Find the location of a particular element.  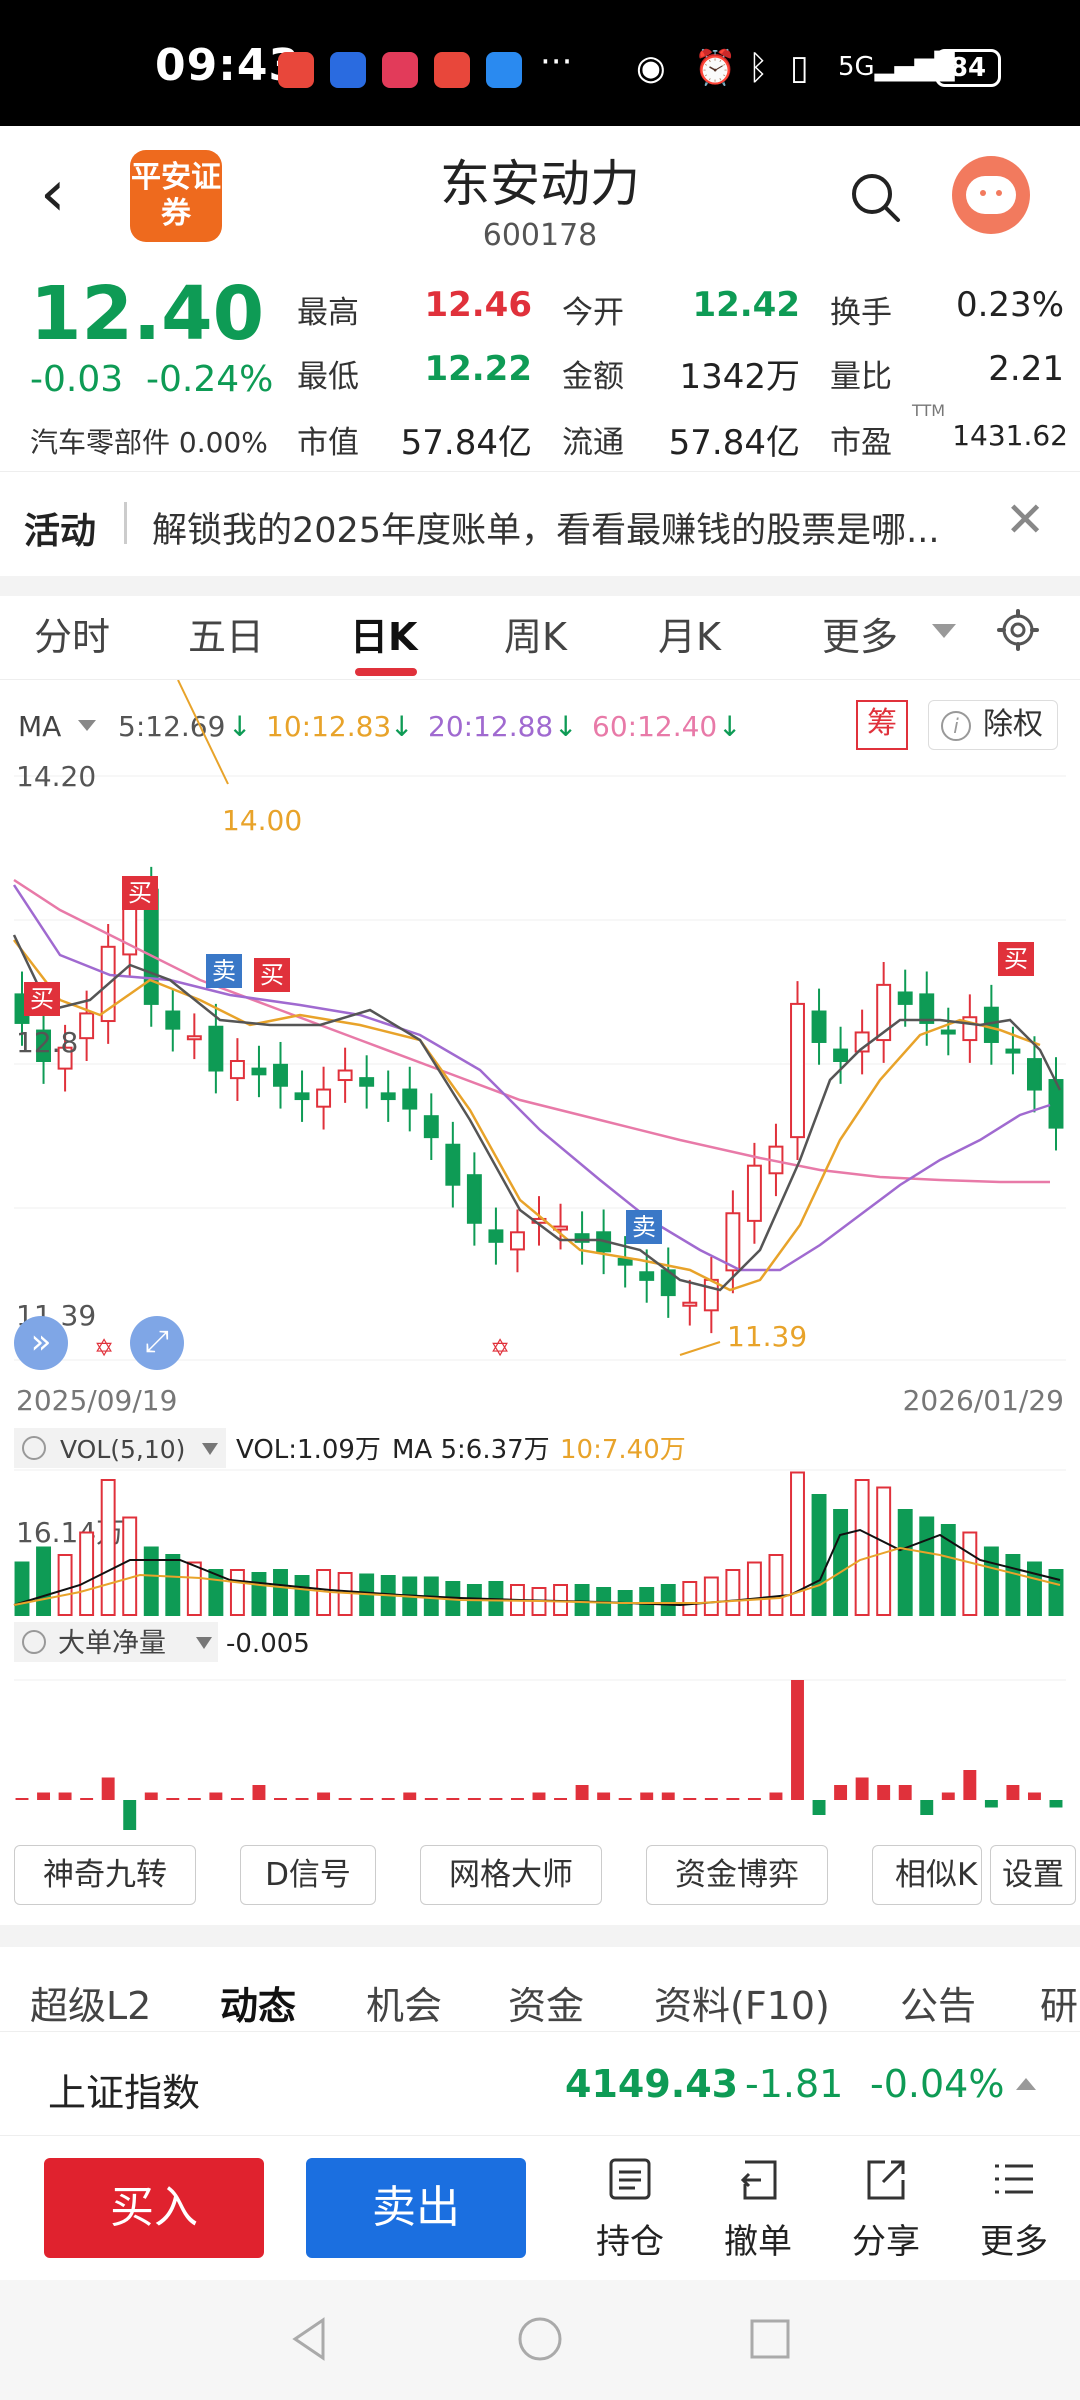

vol-indicator-label: VOL(5,10) is located at coordinates (122, 1449).